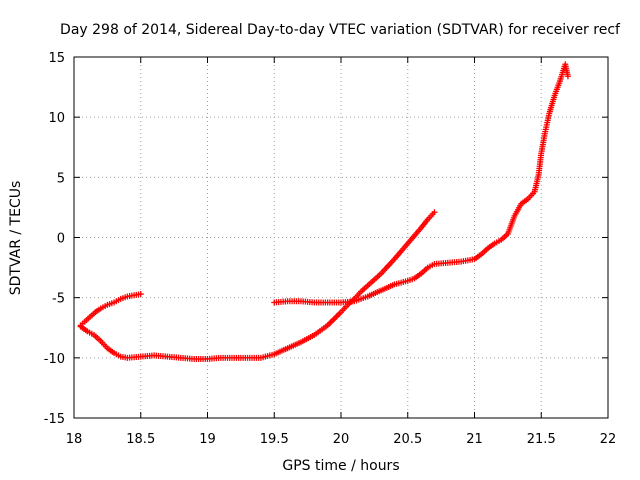 The image size is (640, 480). I want to click on x-tick-label: 20.5, so click(407, 439).